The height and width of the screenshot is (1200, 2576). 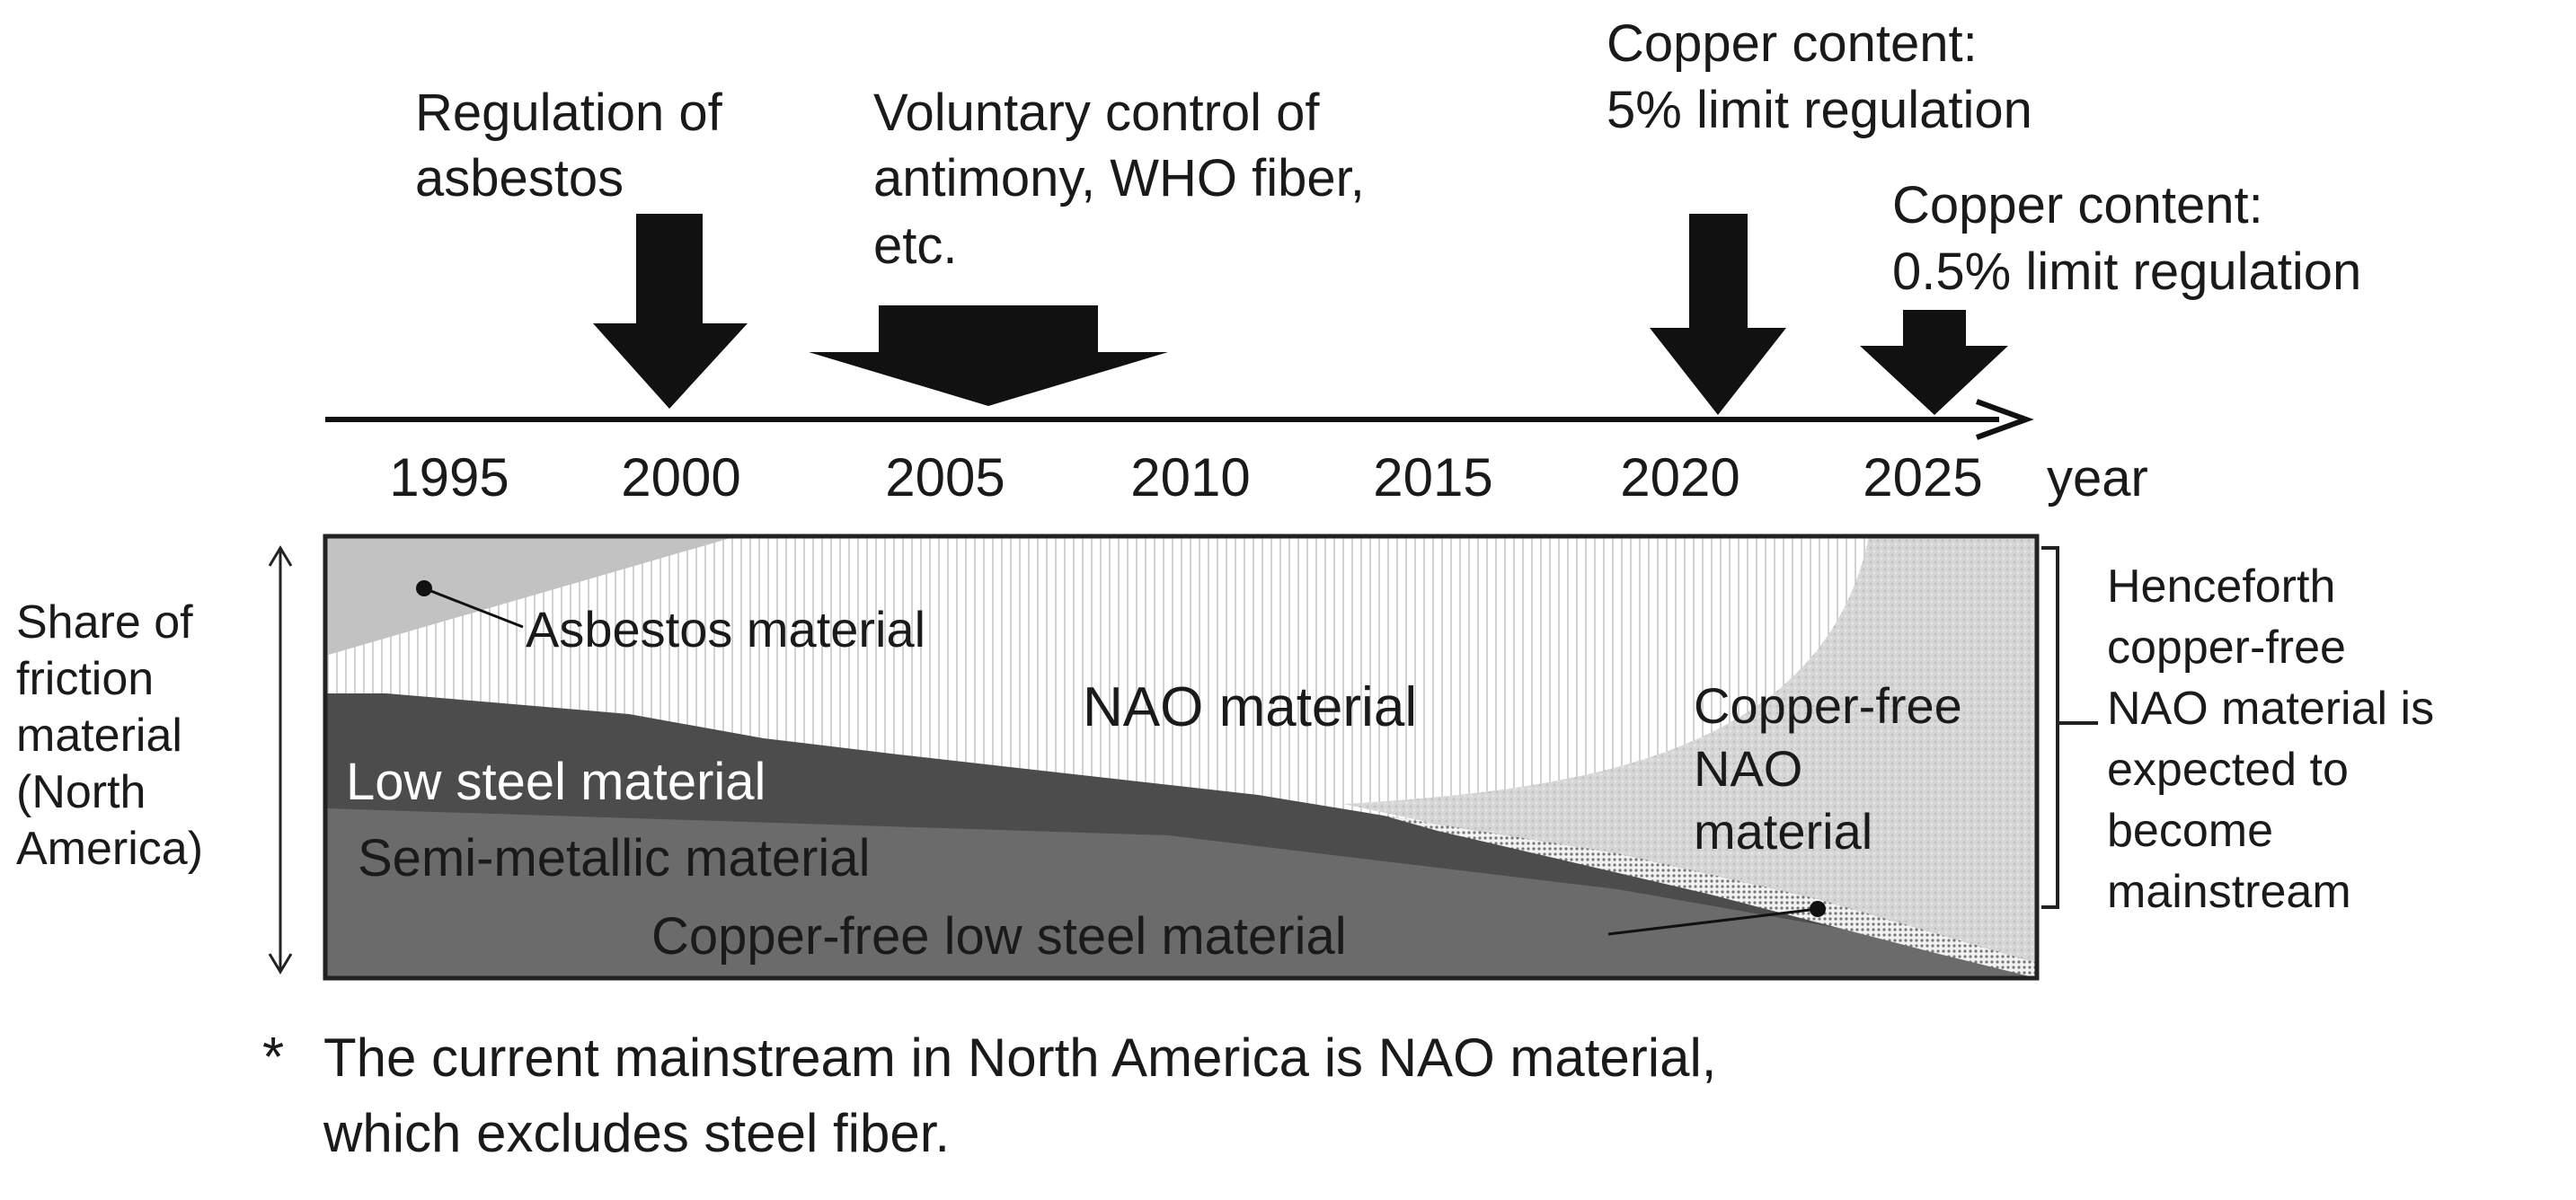 What do you see at coordinates (1923, 477) in the screenshot?
I see `year-tick-2025: 2025` at bounding box center [1923, 477].